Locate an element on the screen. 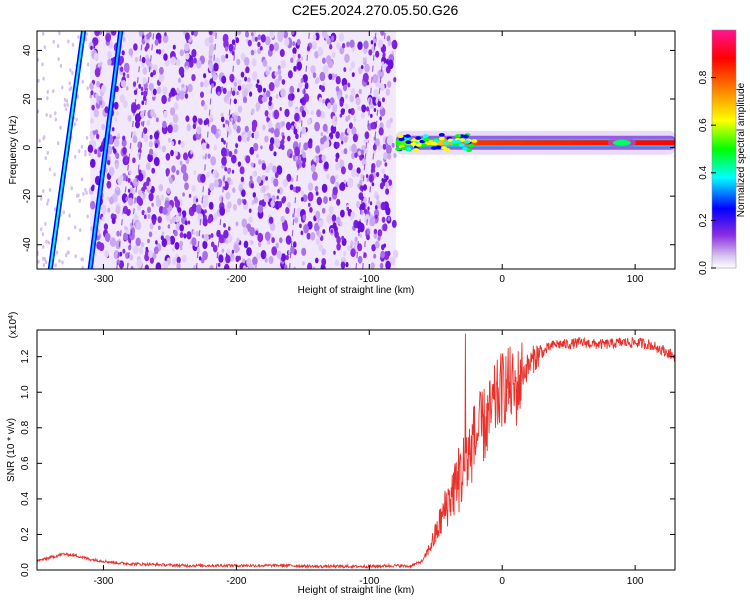 Image resolution: width=750 pixels, height=600 pixels. snr-y-tick-label: 0.2 is located at coordinates (25, 534).